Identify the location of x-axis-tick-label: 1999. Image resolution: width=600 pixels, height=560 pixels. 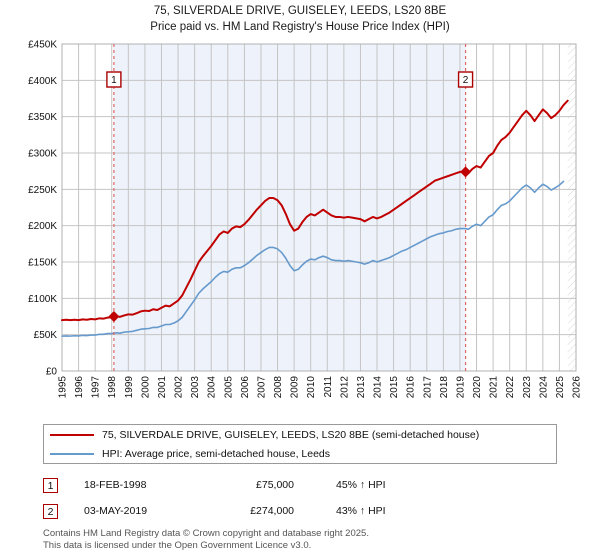
(129, 387).